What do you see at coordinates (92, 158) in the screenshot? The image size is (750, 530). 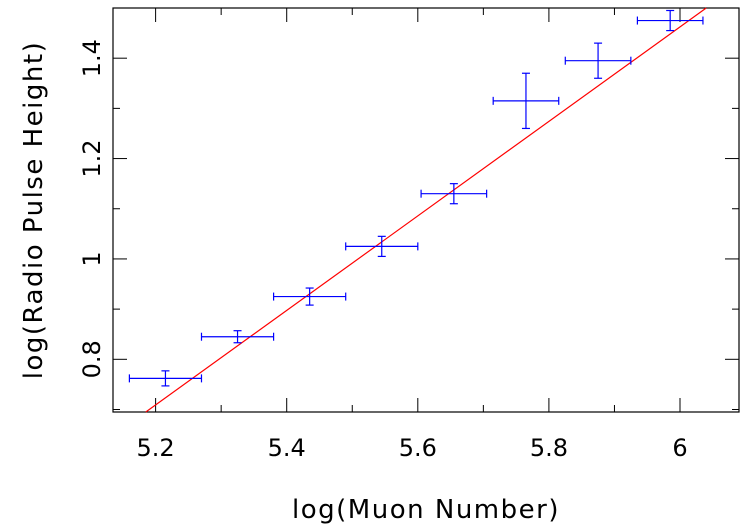 I see `y-tick-label: 1.2` at bounding box center [92, 158].